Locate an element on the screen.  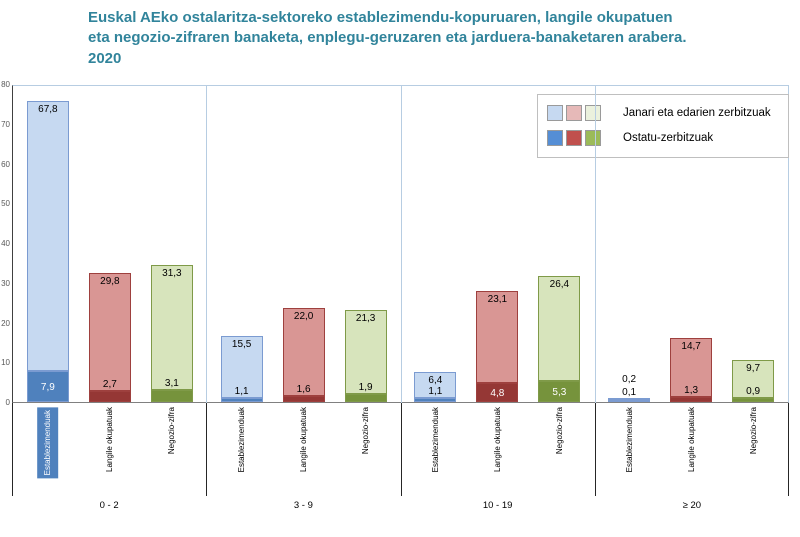
bar-value-label: 3,1 is located at coordinates (171, 383).